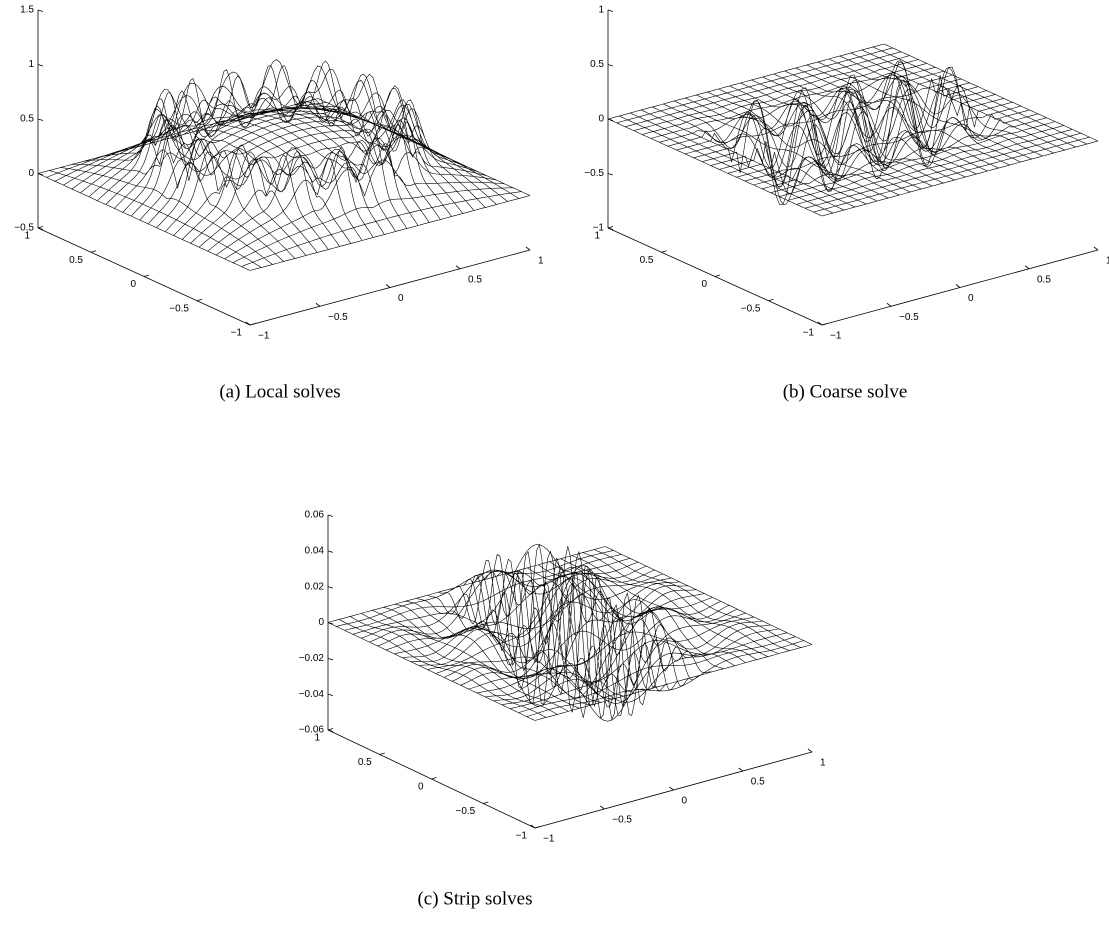 This screenshot has width=1109, height=944. Describe the element at coordinates (474, 898) in the screenshot. I see `caption: (c) Strip solves` at that location.